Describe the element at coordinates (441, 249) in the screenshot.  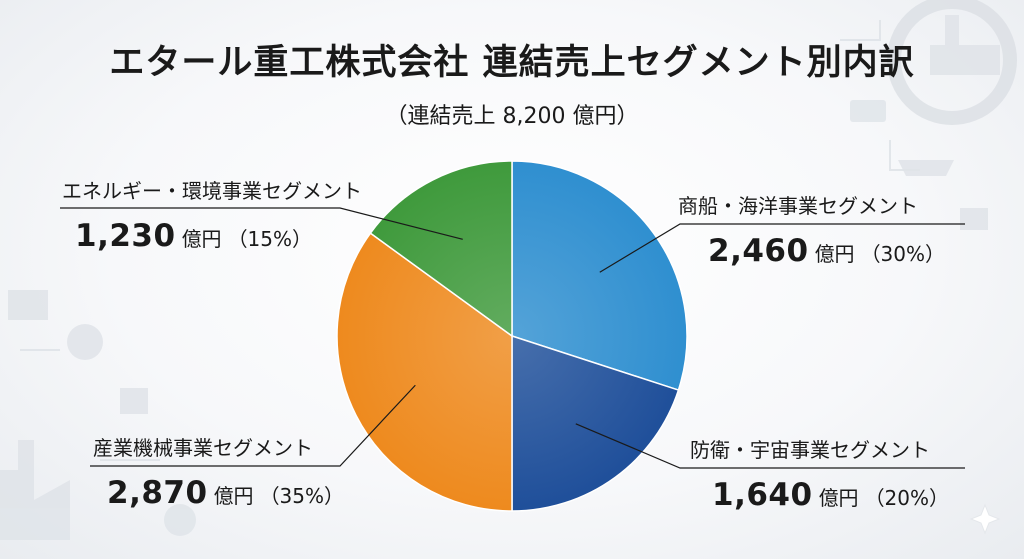
I see `pie-slice-energy` at that location.